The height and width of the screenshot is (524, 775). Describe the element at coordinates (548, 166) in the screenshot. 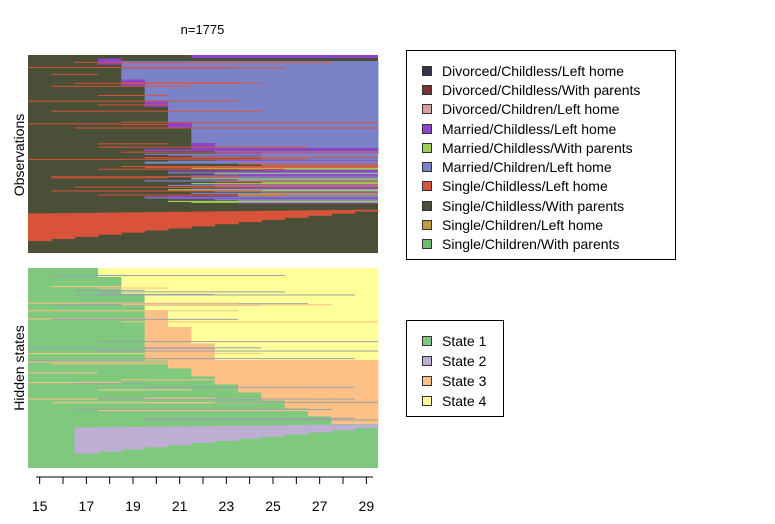

I see `observations-legend-item: Married/Children/Left home` at that location.